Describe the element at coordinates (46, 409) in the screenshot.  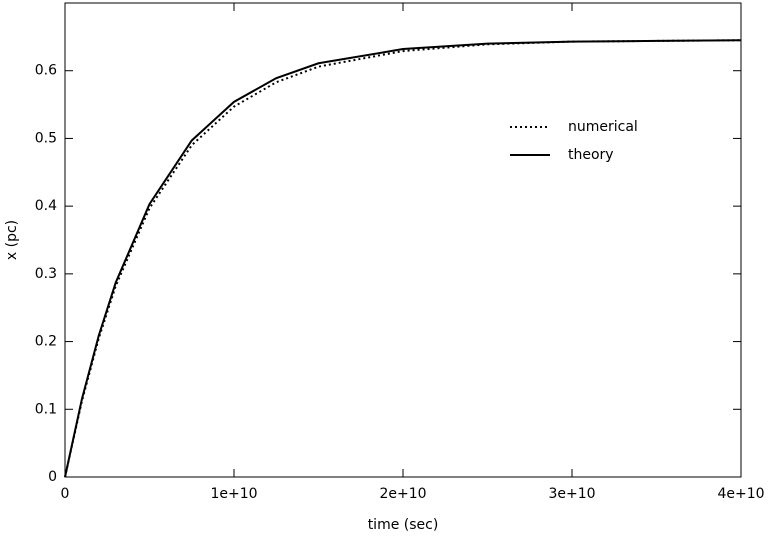
I see `y-tick-label: 0.1` at that location.